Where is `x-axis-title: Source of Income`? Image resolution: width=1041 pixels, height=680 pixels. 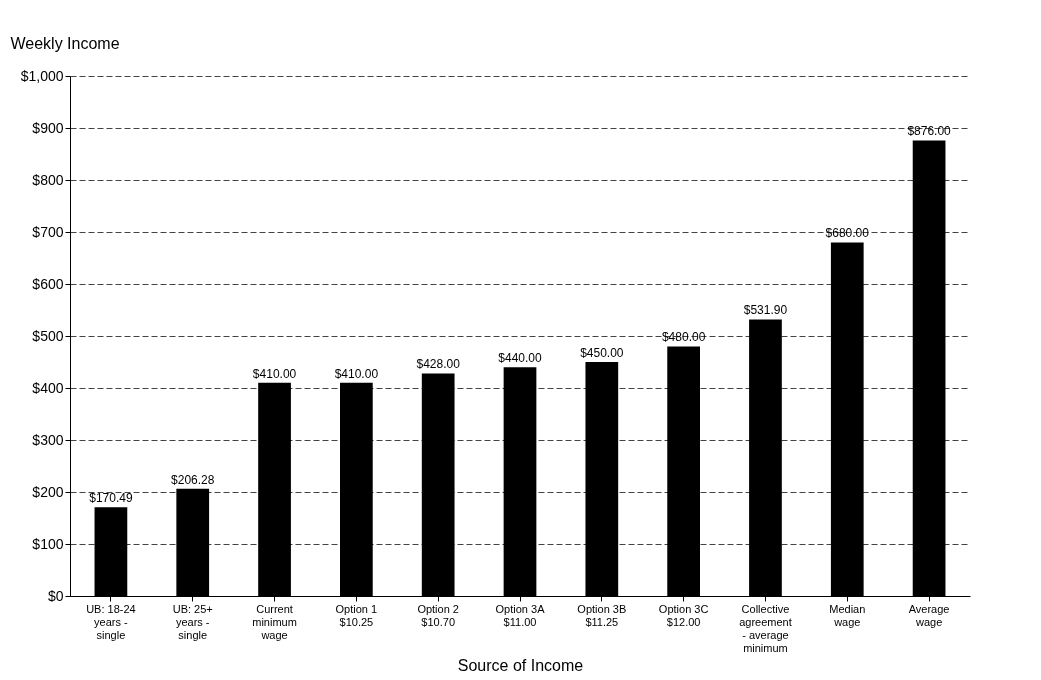
x-axis-title: Source of Income is located at coordinates (520, 665).